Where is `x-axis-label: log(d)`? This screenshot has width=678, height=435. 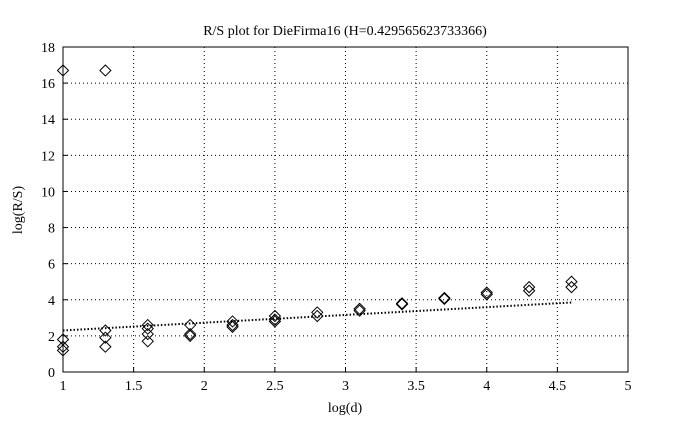
x-axis-label: log(d) is located at coordinates (345, 408).